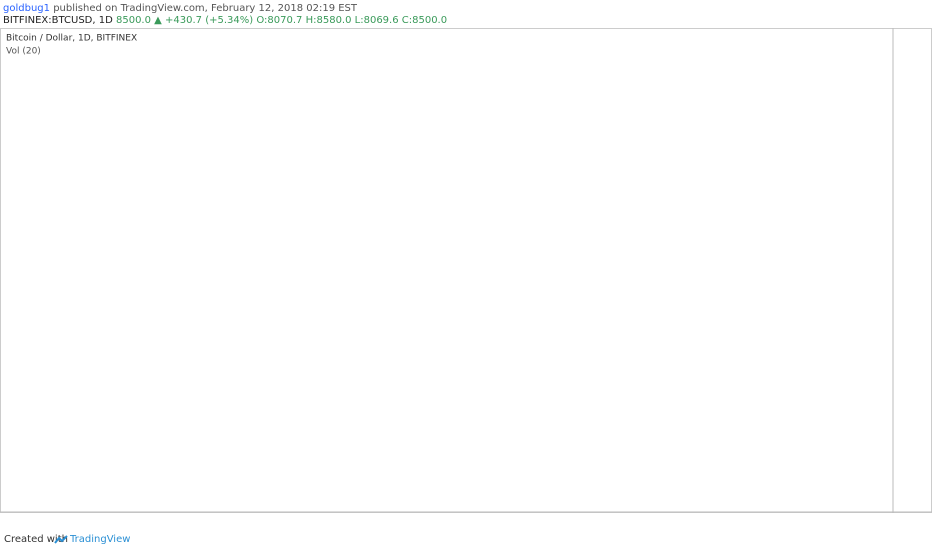 The image size is (932, 550). I want to click on chart-title: Bitcoin / Dollar, 1D, BITFINEX, so click(71, 39).